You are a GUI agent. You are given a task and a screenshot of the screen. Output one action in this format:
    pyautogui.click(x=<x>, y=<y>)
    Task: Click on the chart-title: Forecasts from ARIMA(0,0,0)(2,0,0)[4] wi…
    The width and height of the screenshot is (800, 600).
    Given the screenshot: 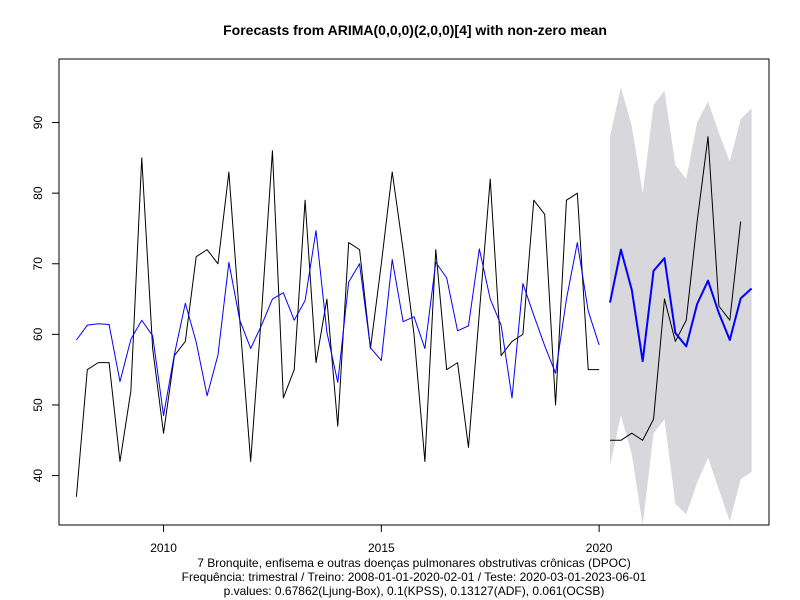 What is the action you would take?
    pyautogui.click(x=415, y=30)
    